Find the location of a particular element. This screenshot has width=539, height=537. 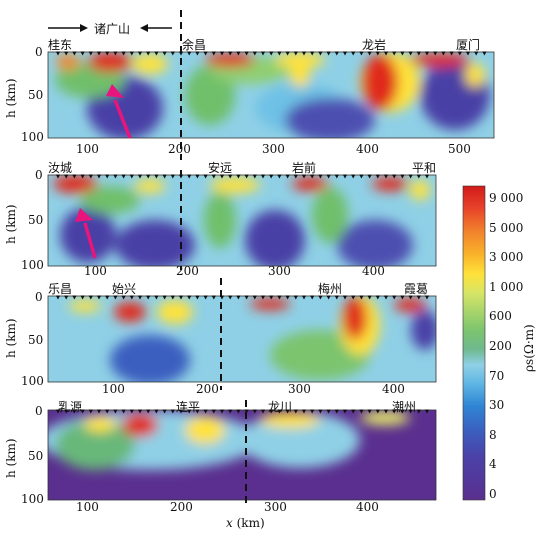

place-label: 平和 is located at coordinates (424, 168).